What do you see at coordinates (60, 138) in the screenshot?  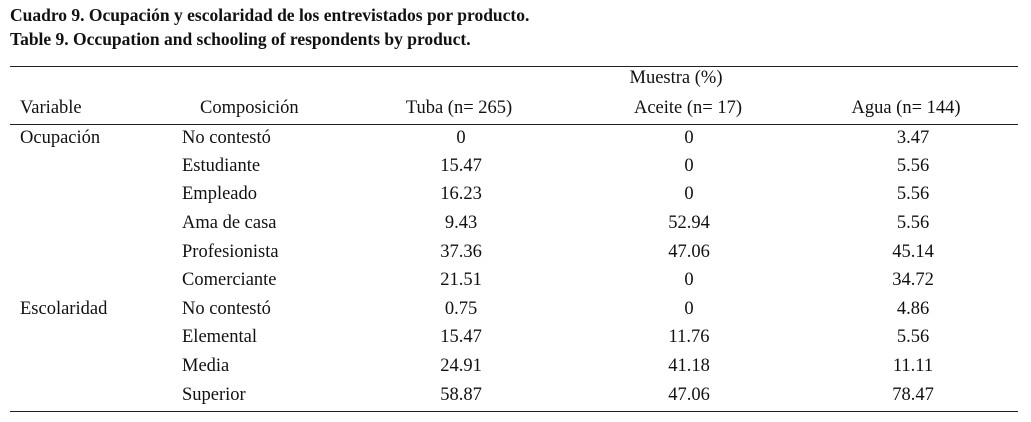 I see `cell-variable: Ocupación` at bounding box center [60, 138].